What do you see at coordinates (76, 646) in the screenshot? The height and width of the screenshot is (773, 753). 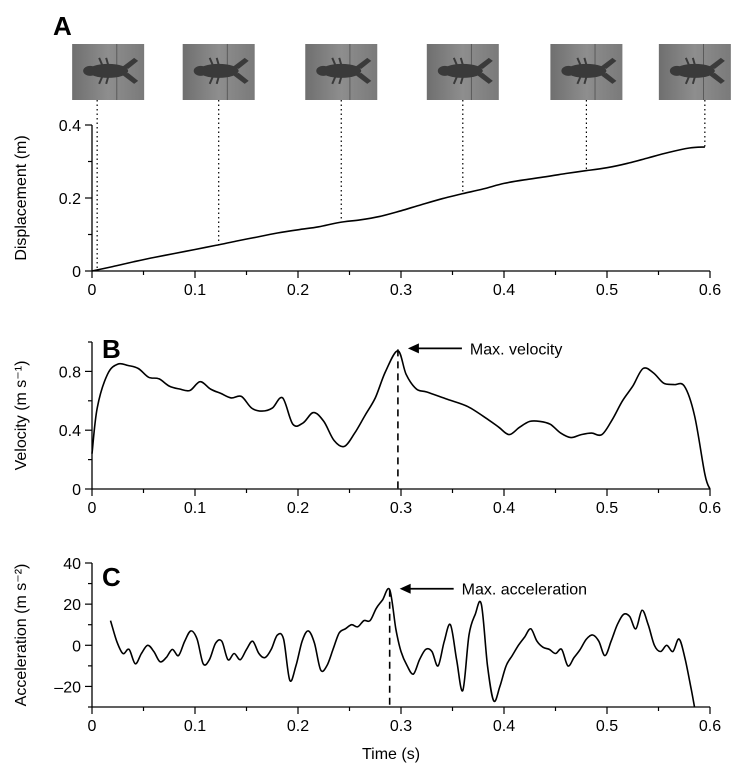 I see `y-tick-label-c: 0` at bounding box center [76, 646].